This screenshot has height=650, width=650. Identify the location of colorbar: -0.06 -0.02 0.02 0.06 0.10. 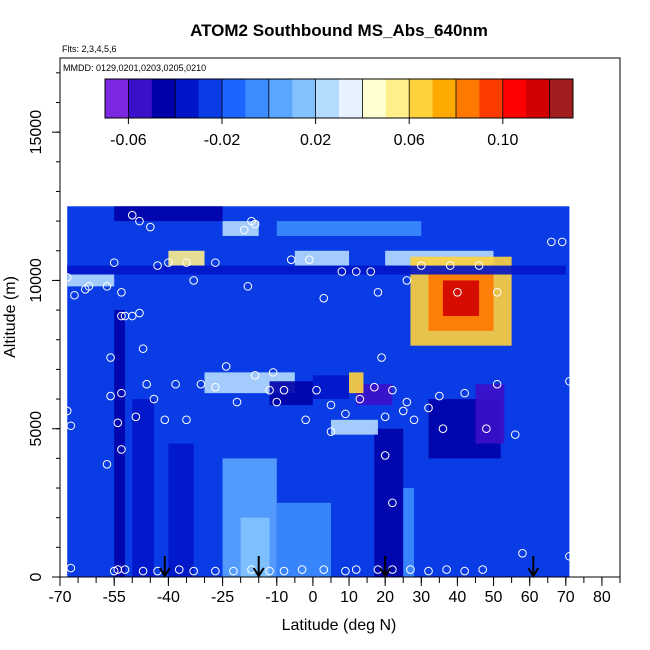
(339, 113).